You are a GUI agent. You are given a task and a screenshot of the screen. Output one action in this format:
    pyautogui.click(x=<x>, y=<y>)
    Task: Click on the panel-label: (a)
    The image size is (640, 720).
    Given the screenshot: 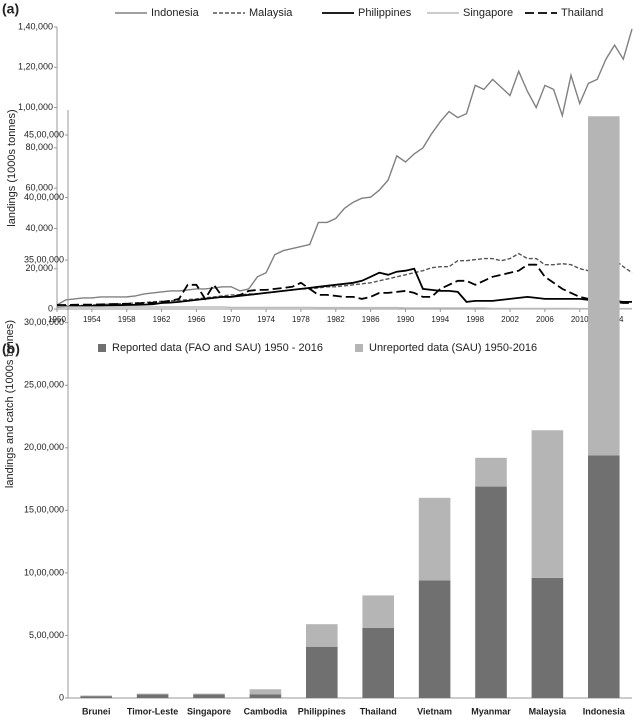 What is the action you would take?
    pyautogui.click(x=10, y=9)
    